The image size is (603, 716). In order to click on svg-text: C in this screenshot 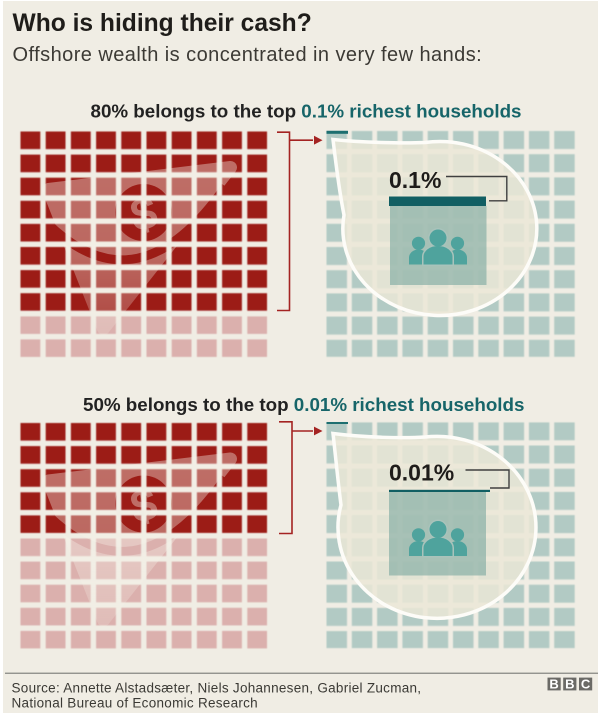, I will do `click(586, 684)`.